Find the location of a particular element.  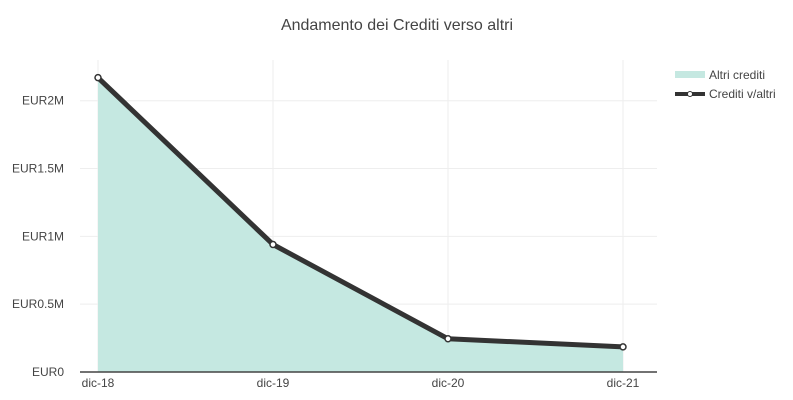

legend-swatch-altri-crediti is located at coordinates (690, 74).